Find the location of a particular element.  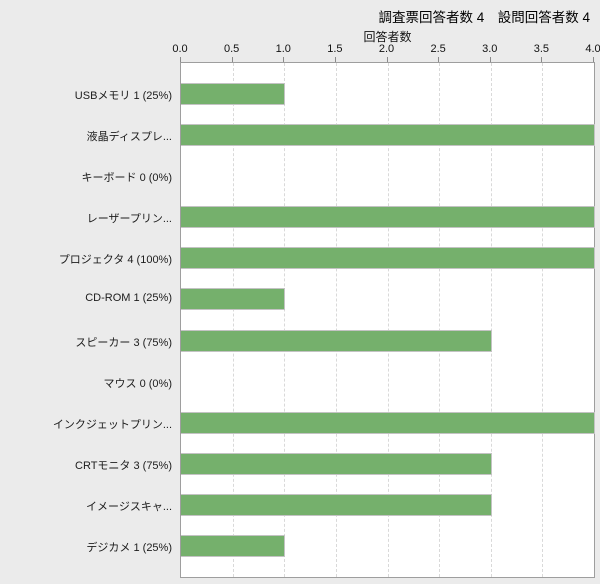

category-label: スピーカー 3 (75%) is located at coordinates (123, 342).